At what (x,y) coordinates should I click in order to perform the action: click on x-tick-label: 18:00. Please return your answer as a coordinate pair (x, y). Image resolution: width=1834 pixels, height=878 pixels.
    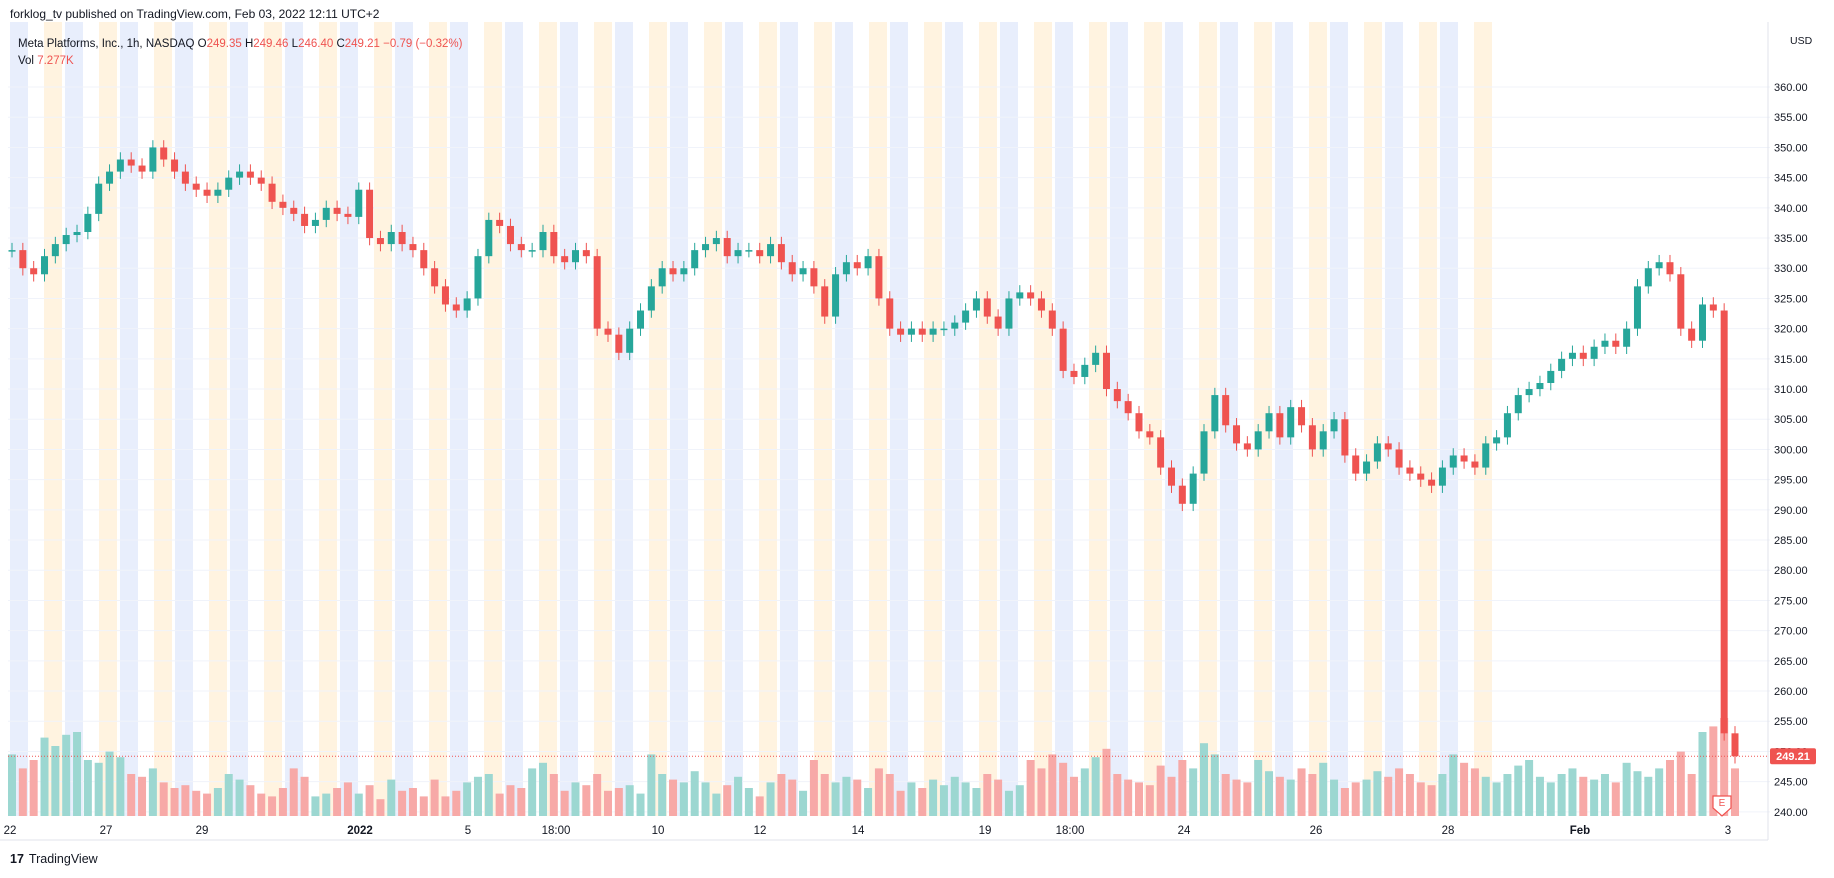
    Looking at the image, I should click on (1070, 831).